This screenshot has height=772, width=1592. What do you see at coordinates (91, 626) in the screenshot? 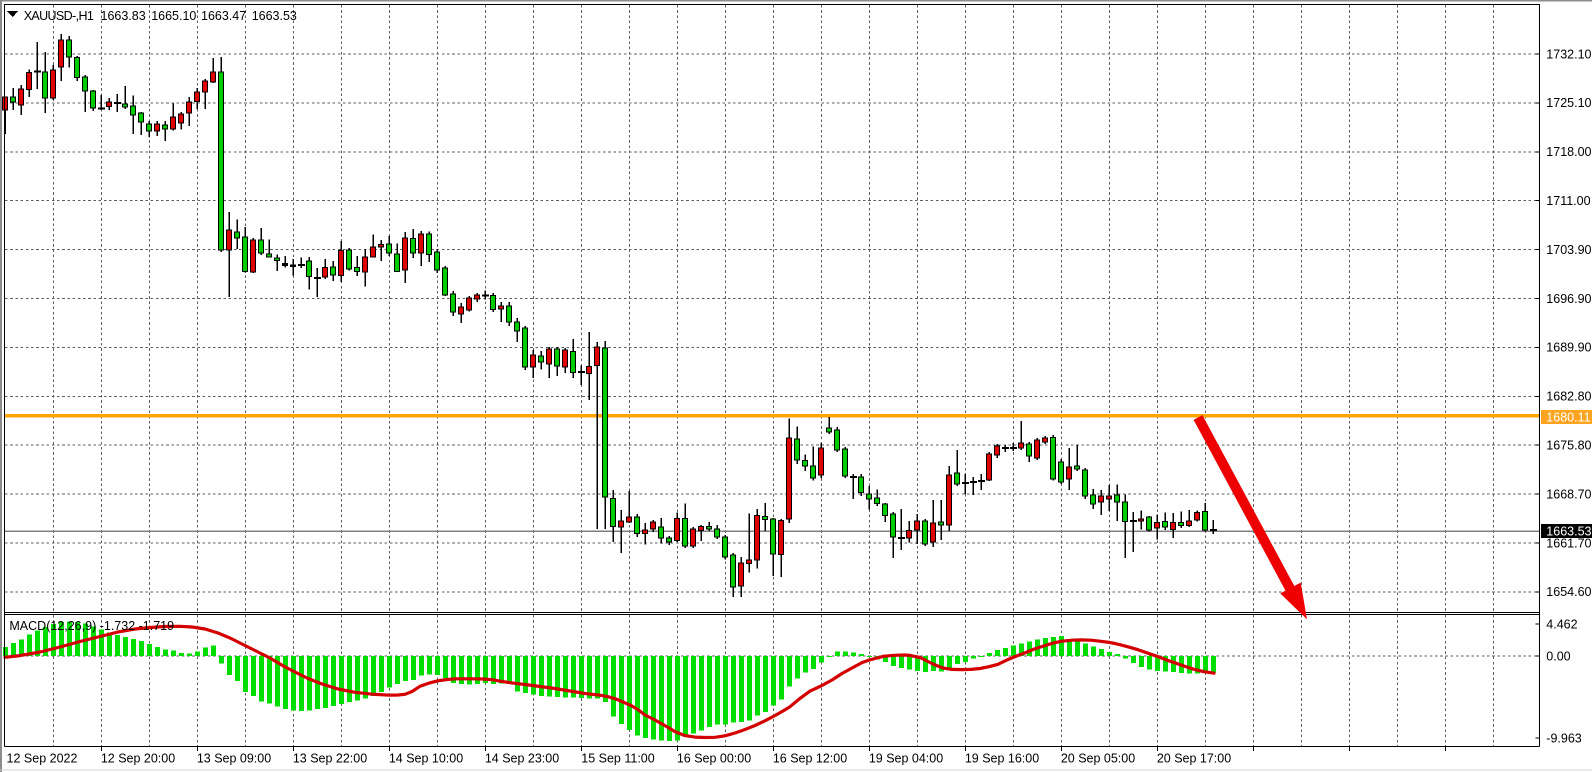
I see `svg-text: MACD(12,26,9) -1.732 -1.719` at bounding box center [91, 626].